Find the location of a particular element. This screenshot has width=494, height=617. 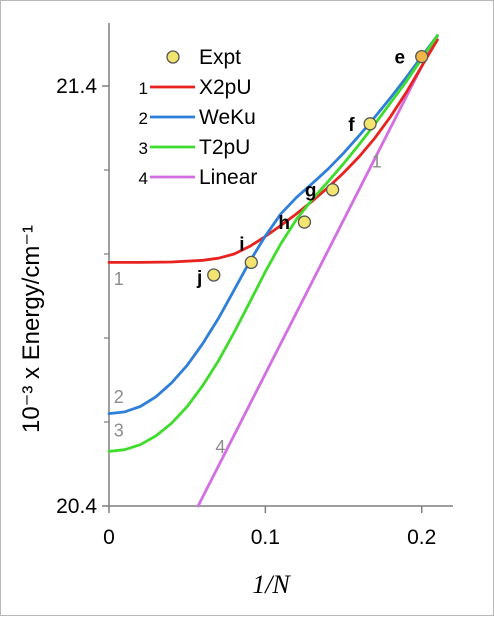

point-label-g: g is located at coordinates (311, 191).